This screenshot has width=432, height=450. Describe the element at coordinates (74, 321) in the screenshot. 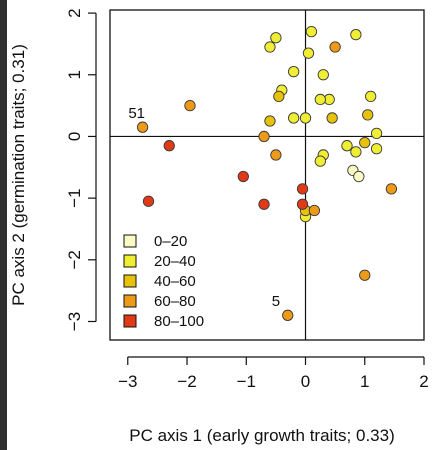

I see `y-tick-label: −3` at that location.